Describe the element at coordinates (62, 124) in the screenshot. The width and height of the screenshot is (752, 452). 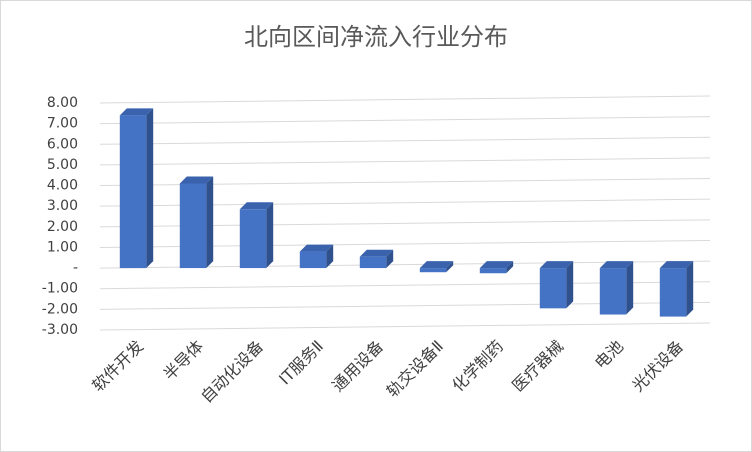
I see `y-tick-label: 7.00` at that location.